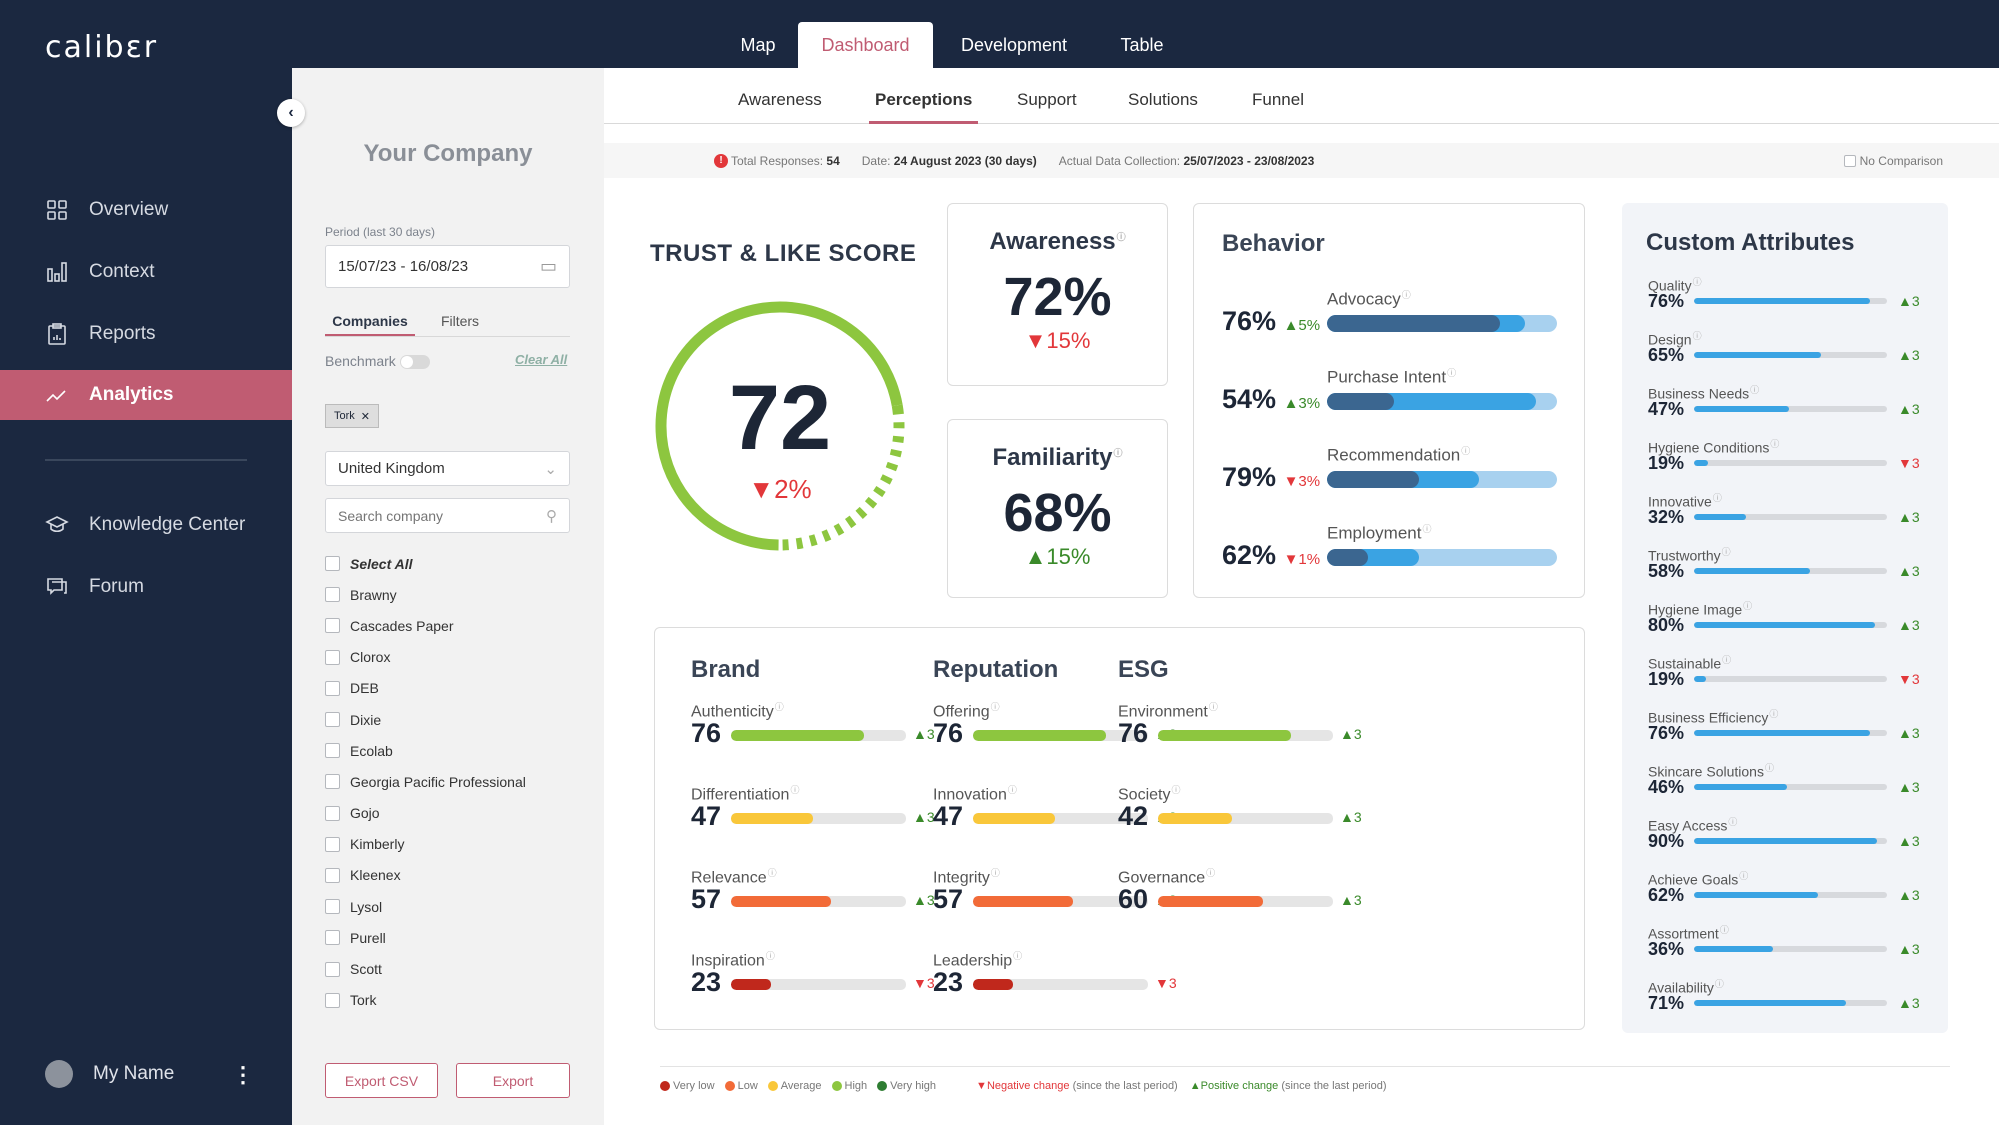 The width and height of the screenshot is (1999, 1125). I want to click on close-icon: ✕, so click(365, 416).